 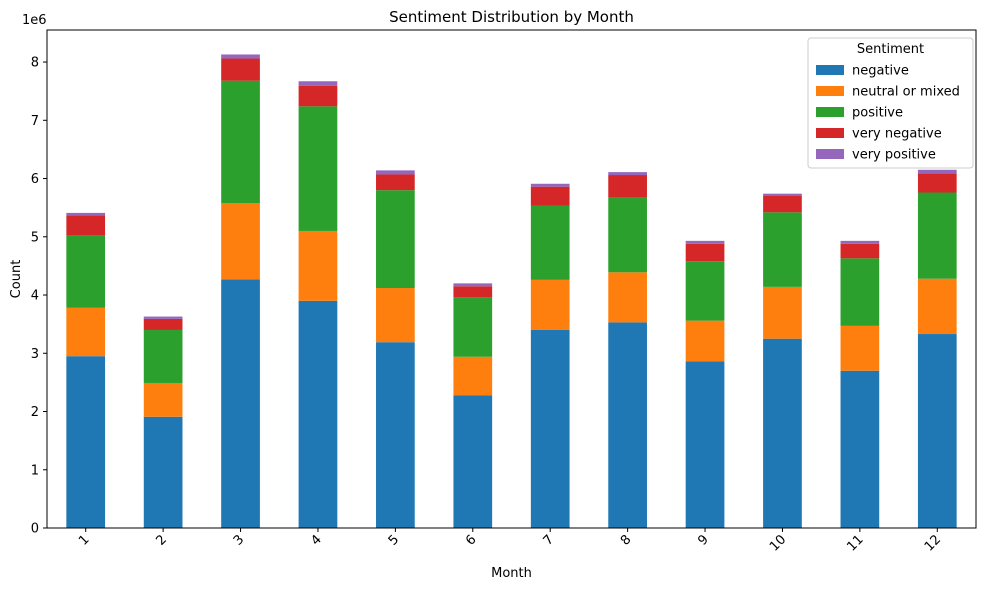 What do you see at coordinates (161, 540) in the screenshot?
I see `x-tick-label-2: 2` at bounding box center [161, 540].